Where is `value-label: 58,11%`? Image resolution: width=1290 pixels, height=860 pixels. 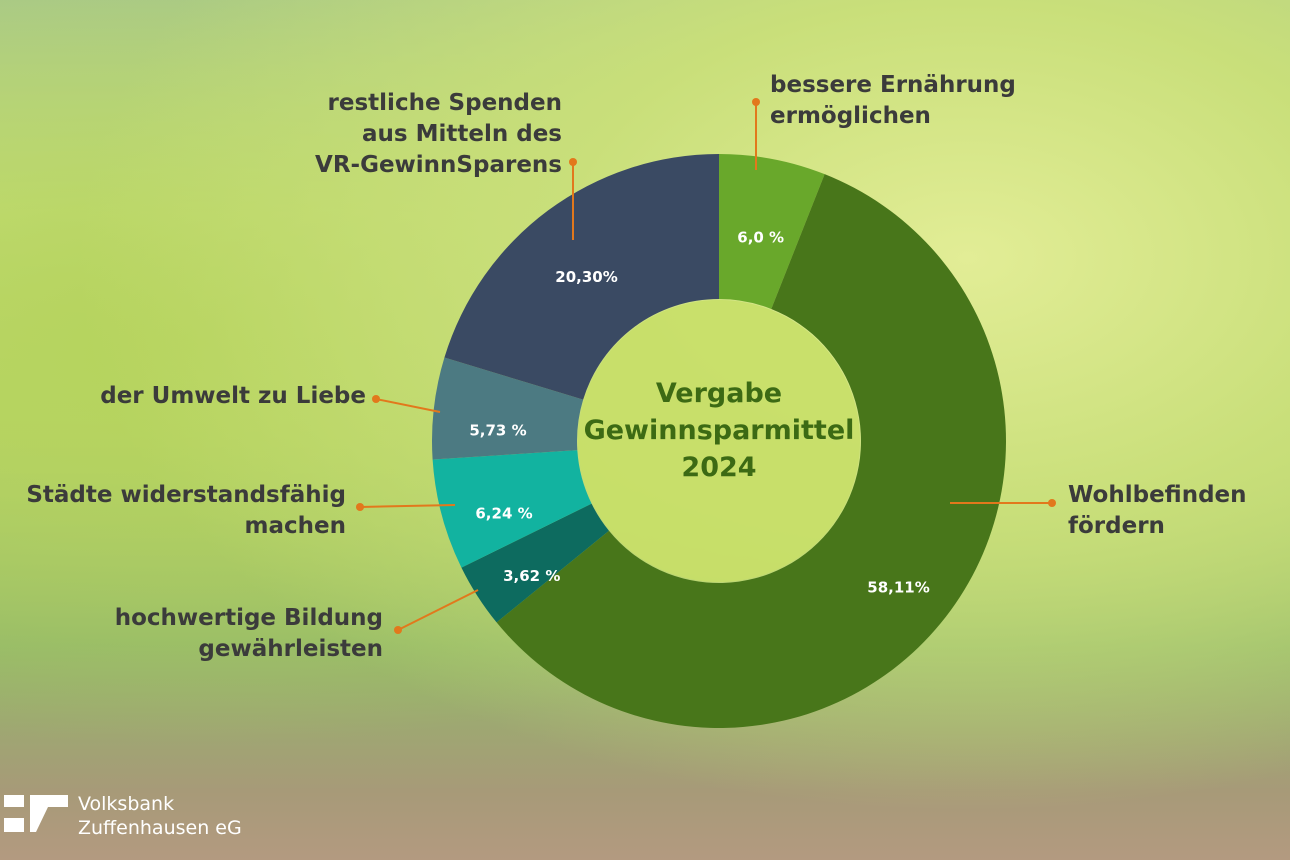 value-label: 58,11% is located at coordinates (898, 587).